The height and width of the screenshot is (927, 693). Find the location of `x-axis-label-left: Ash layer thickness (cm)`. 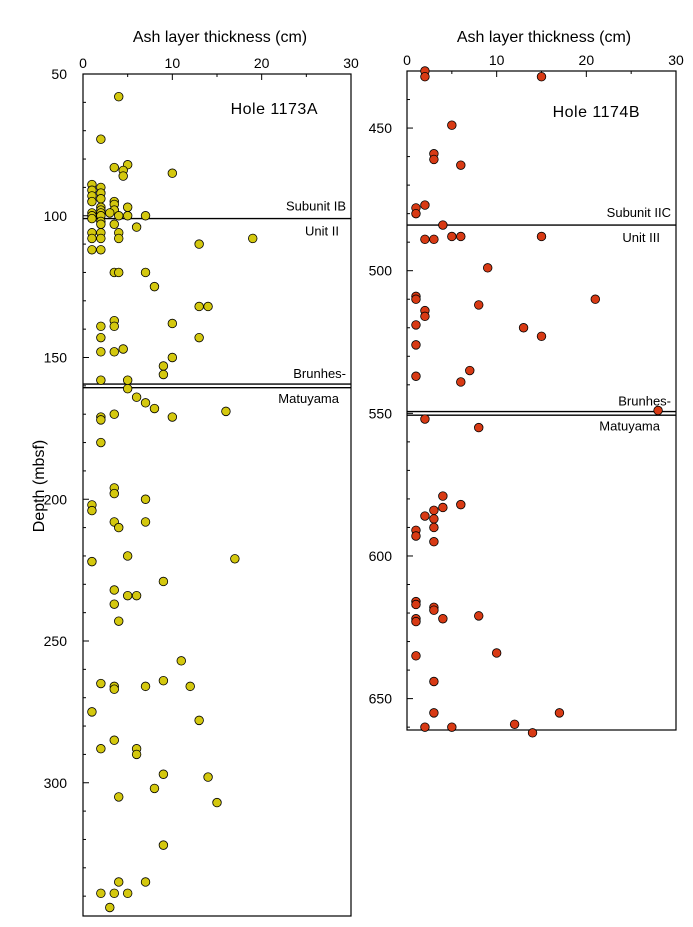

x-axis-label-left: Ash layer thickness (cm) is located at coordinates (220, 37).